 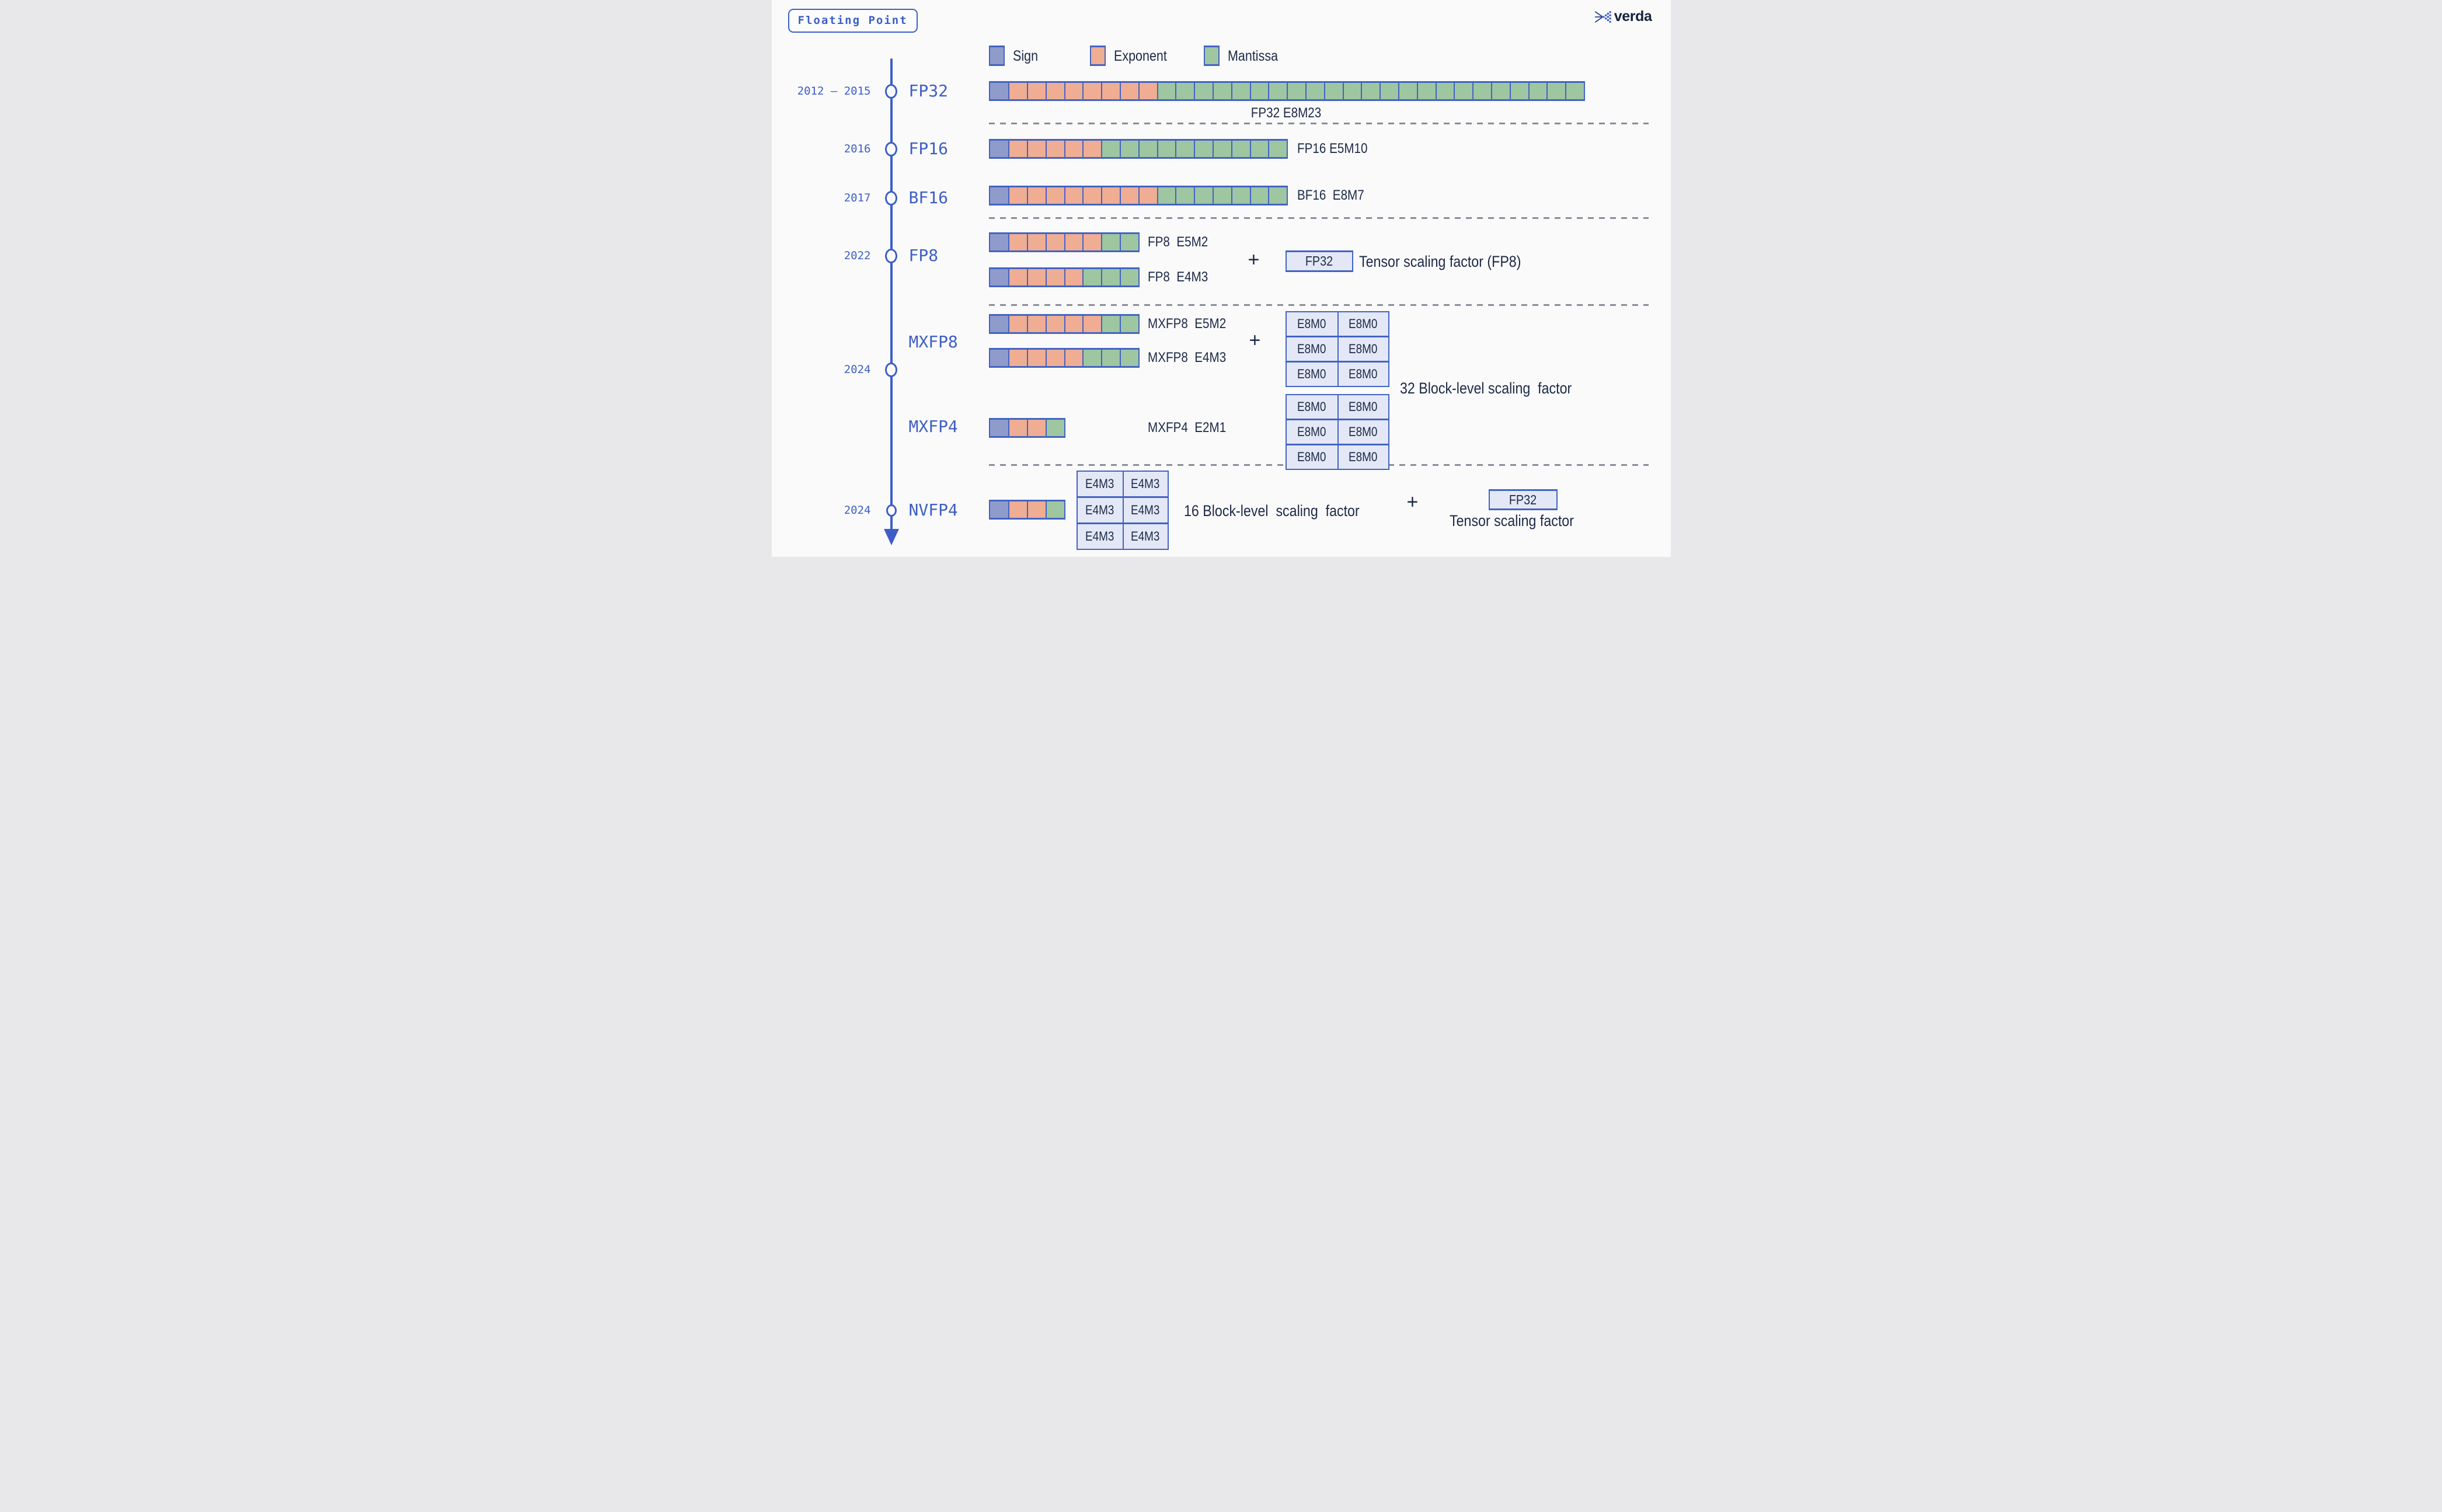 What do you see at coordinates (1183, 242) in the screenshot?
I see `bit-row-label-fp8-e5m2: FP8 E5M2` at bounding box center [1183, 242].